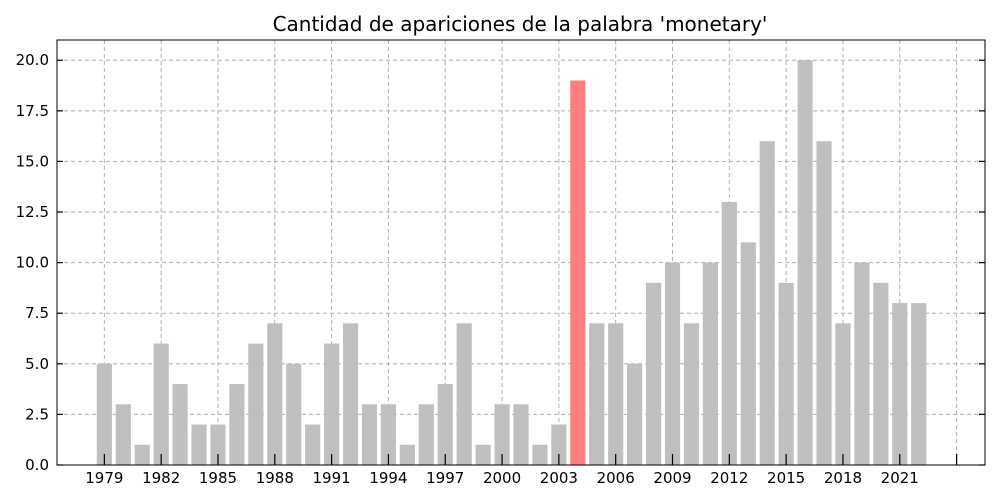  I want to click on x-tick-label: 1994, so click(388, 478).